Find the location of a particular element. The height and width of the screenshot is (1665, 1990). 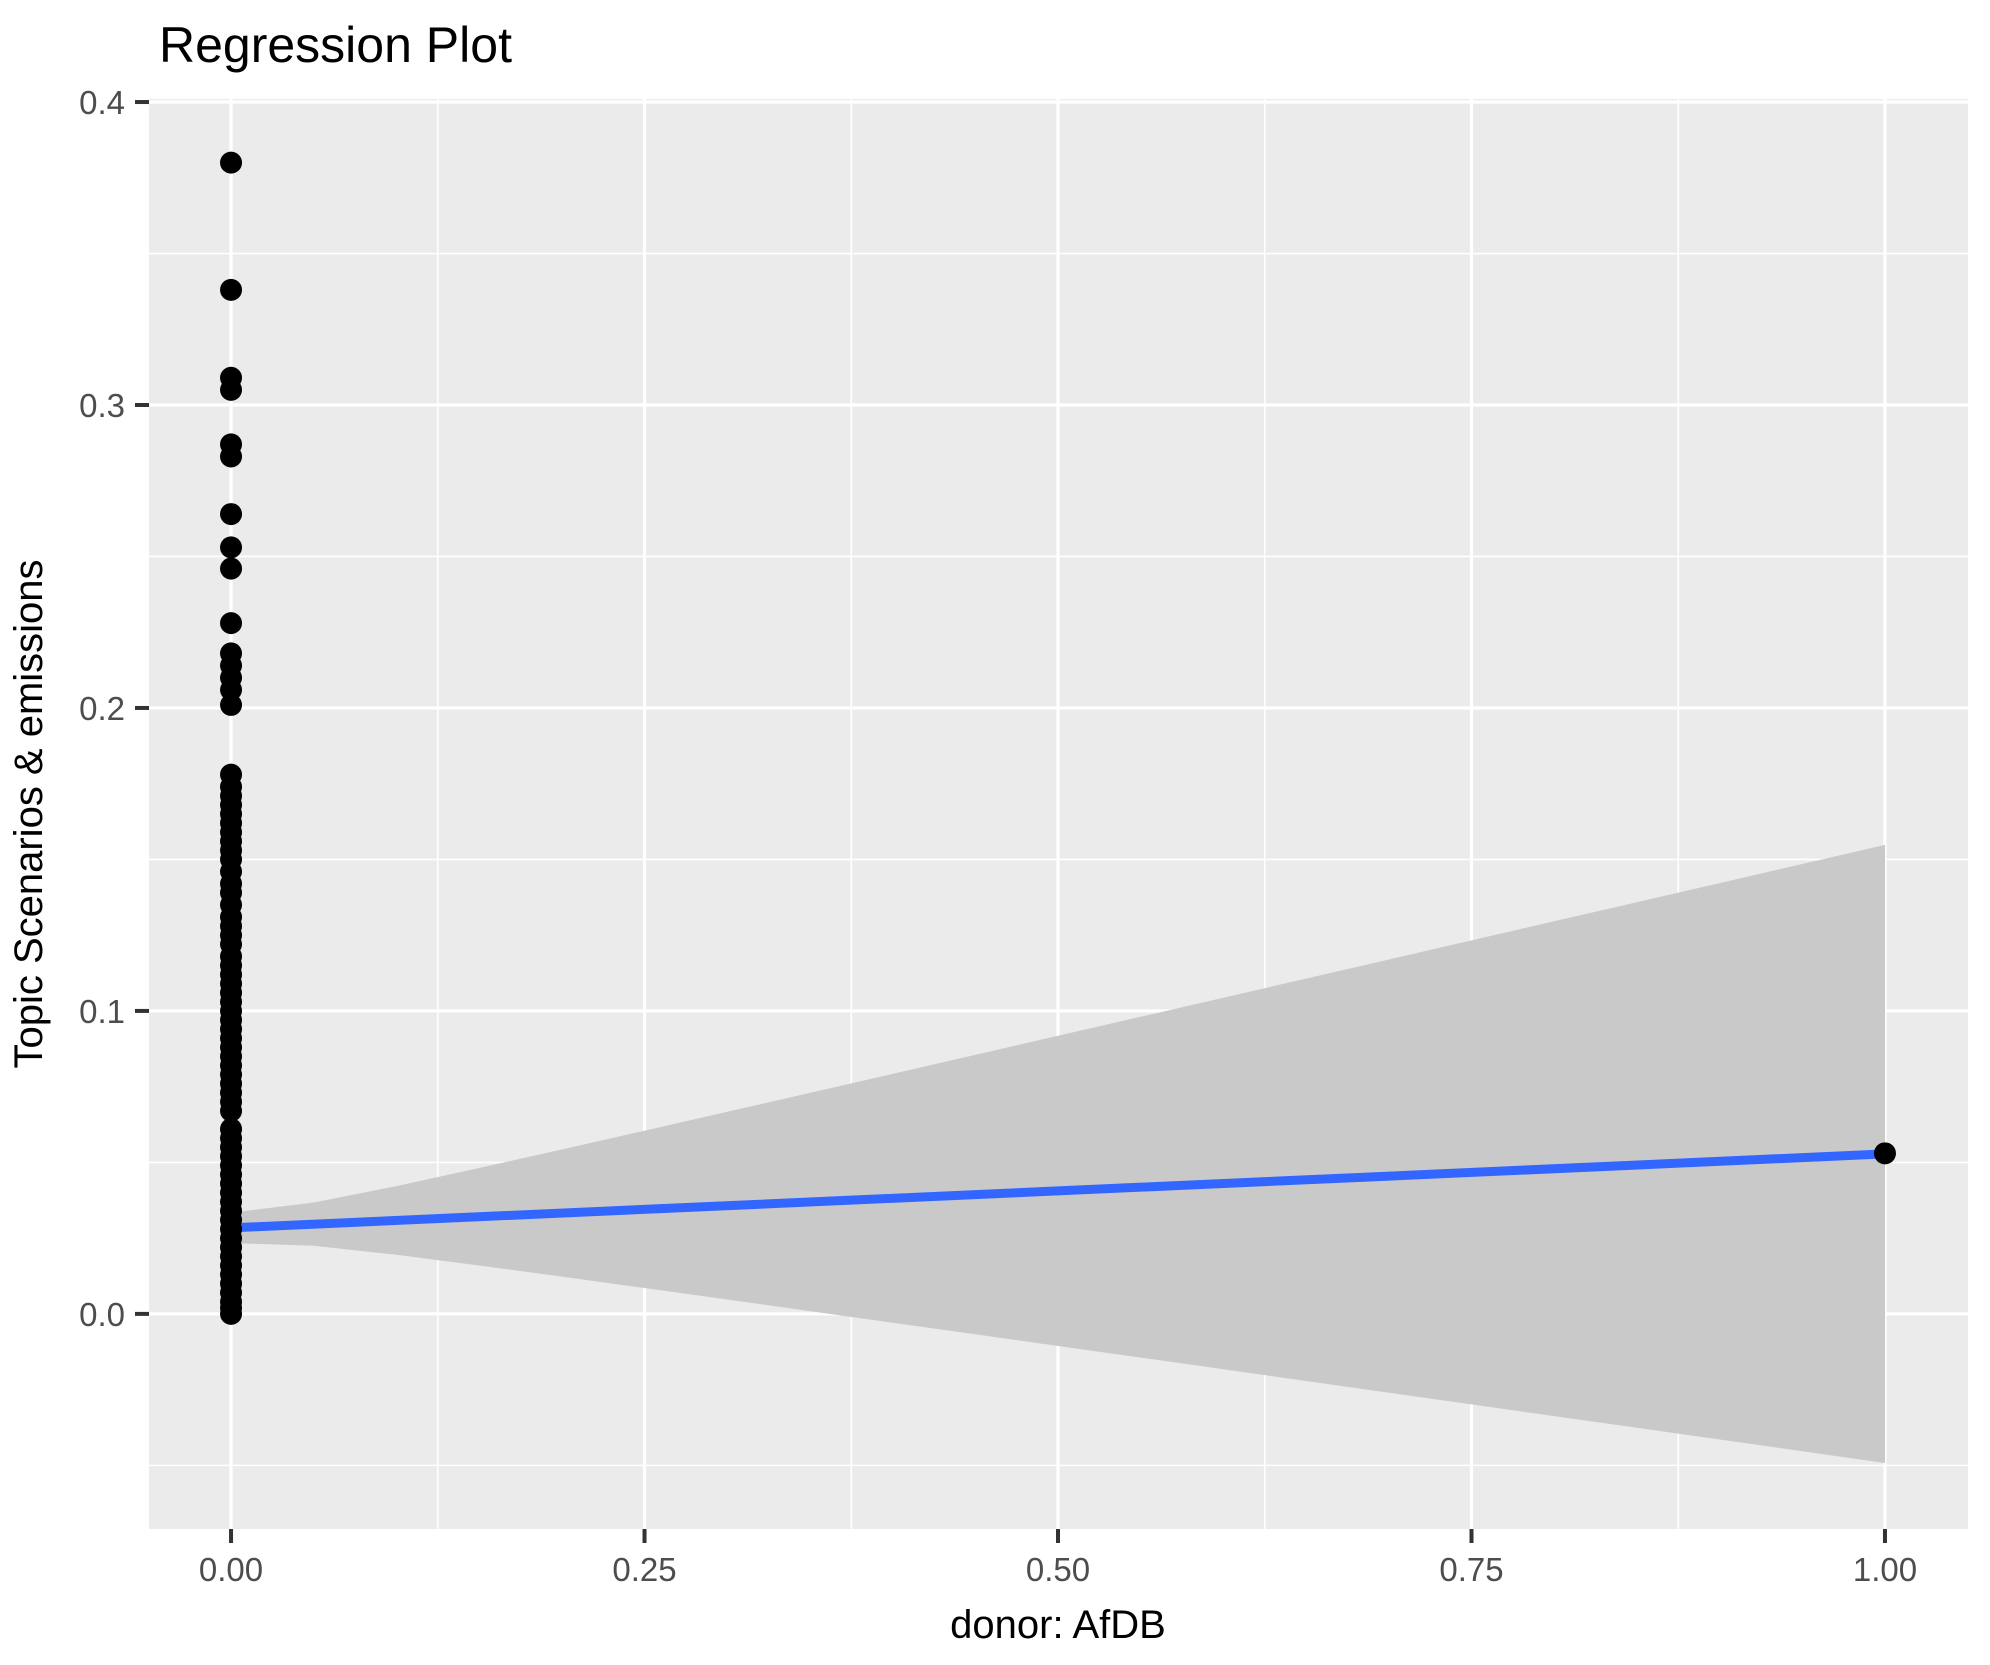

x-axis-title: donor: AfDB is located at coordinates (1058, 1625).